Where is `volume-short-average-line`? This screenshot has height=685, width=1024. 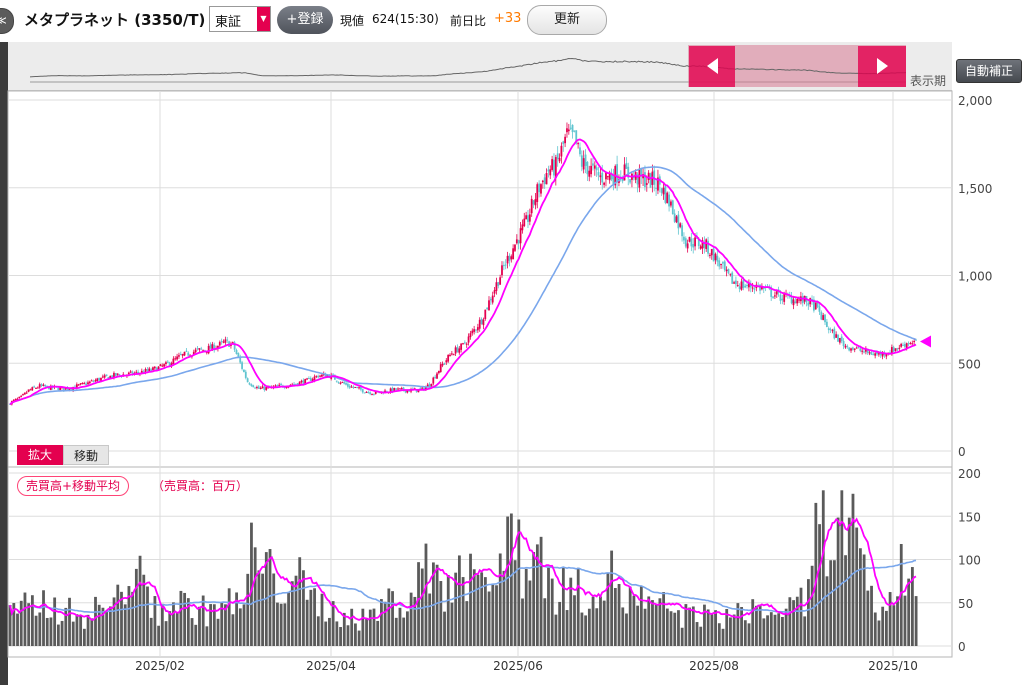
volume-short-average-line is located at coordinates (463, 569).